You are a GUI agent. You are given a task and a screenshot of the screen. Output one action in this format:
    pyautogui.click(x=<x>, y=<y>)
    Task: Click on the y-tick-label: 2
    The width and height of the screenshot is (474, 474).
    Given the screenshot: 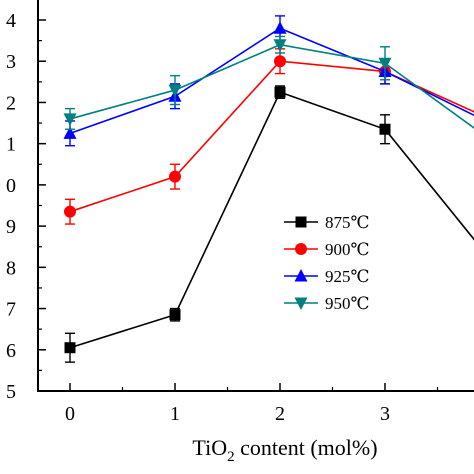 What is the action you would take?
    pyautogui.click(x=11, y=103)
    